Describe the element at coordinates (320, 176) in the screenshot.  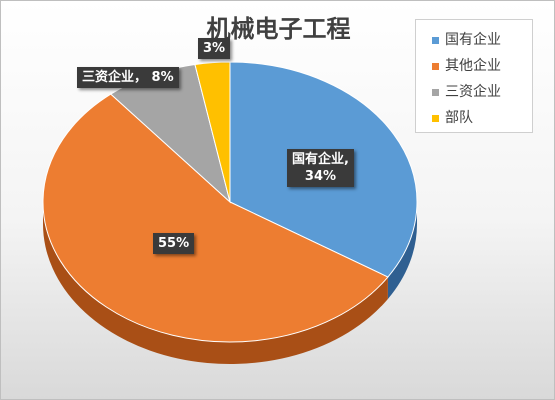
I see `data-label-value: 34%` at that location.